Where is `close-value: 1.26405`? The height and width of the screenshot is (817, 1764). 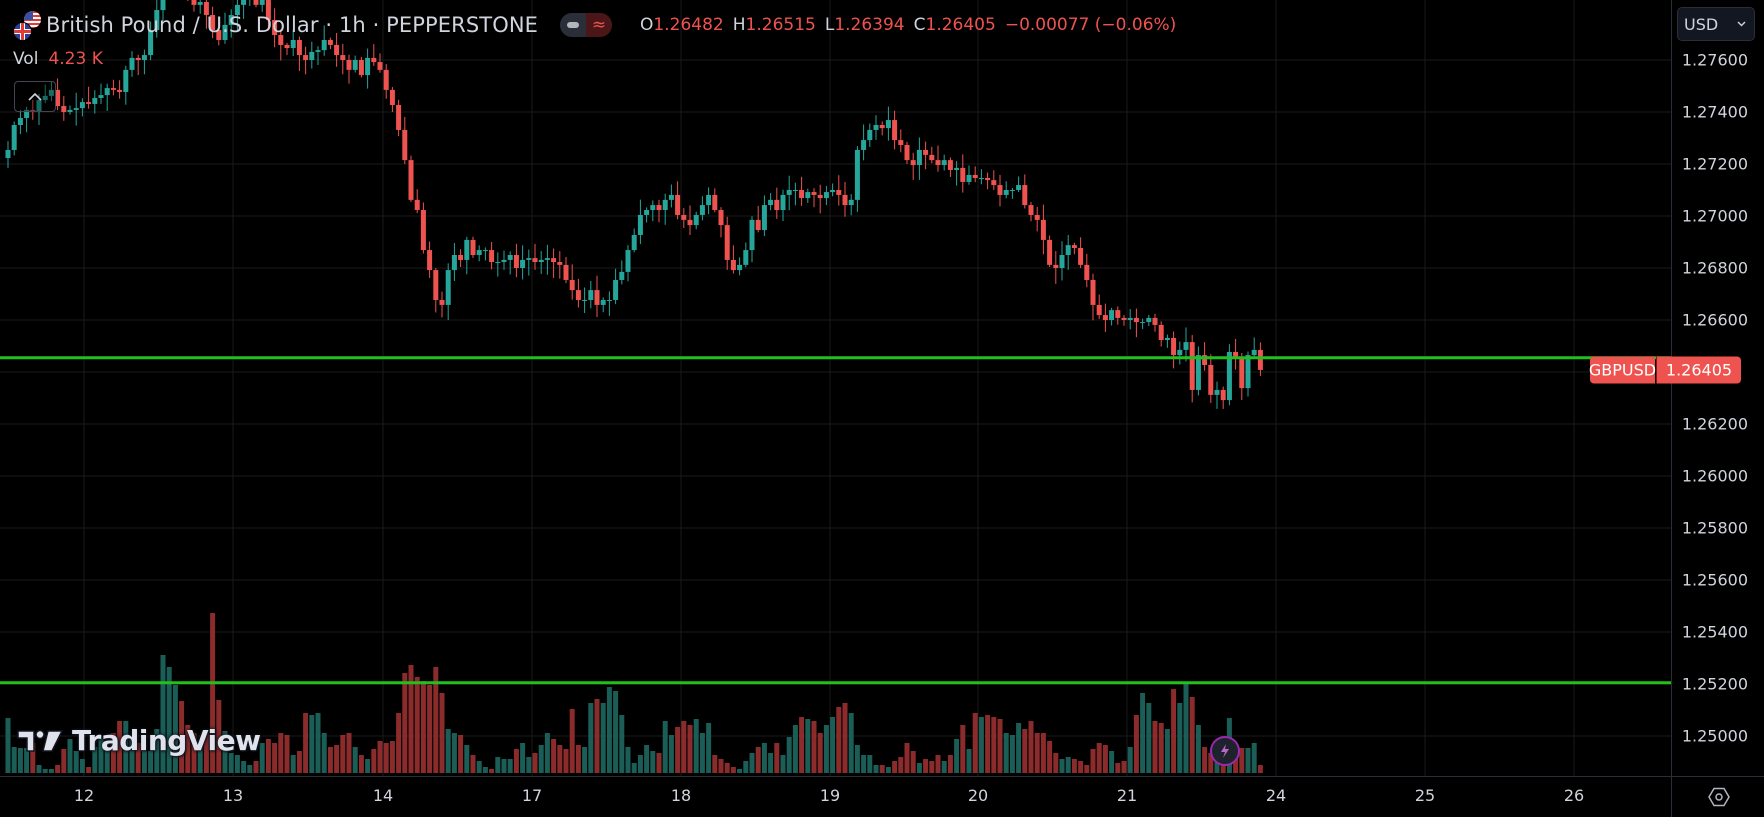 close-value: 1.26405 is located at coordinates (960, 25).